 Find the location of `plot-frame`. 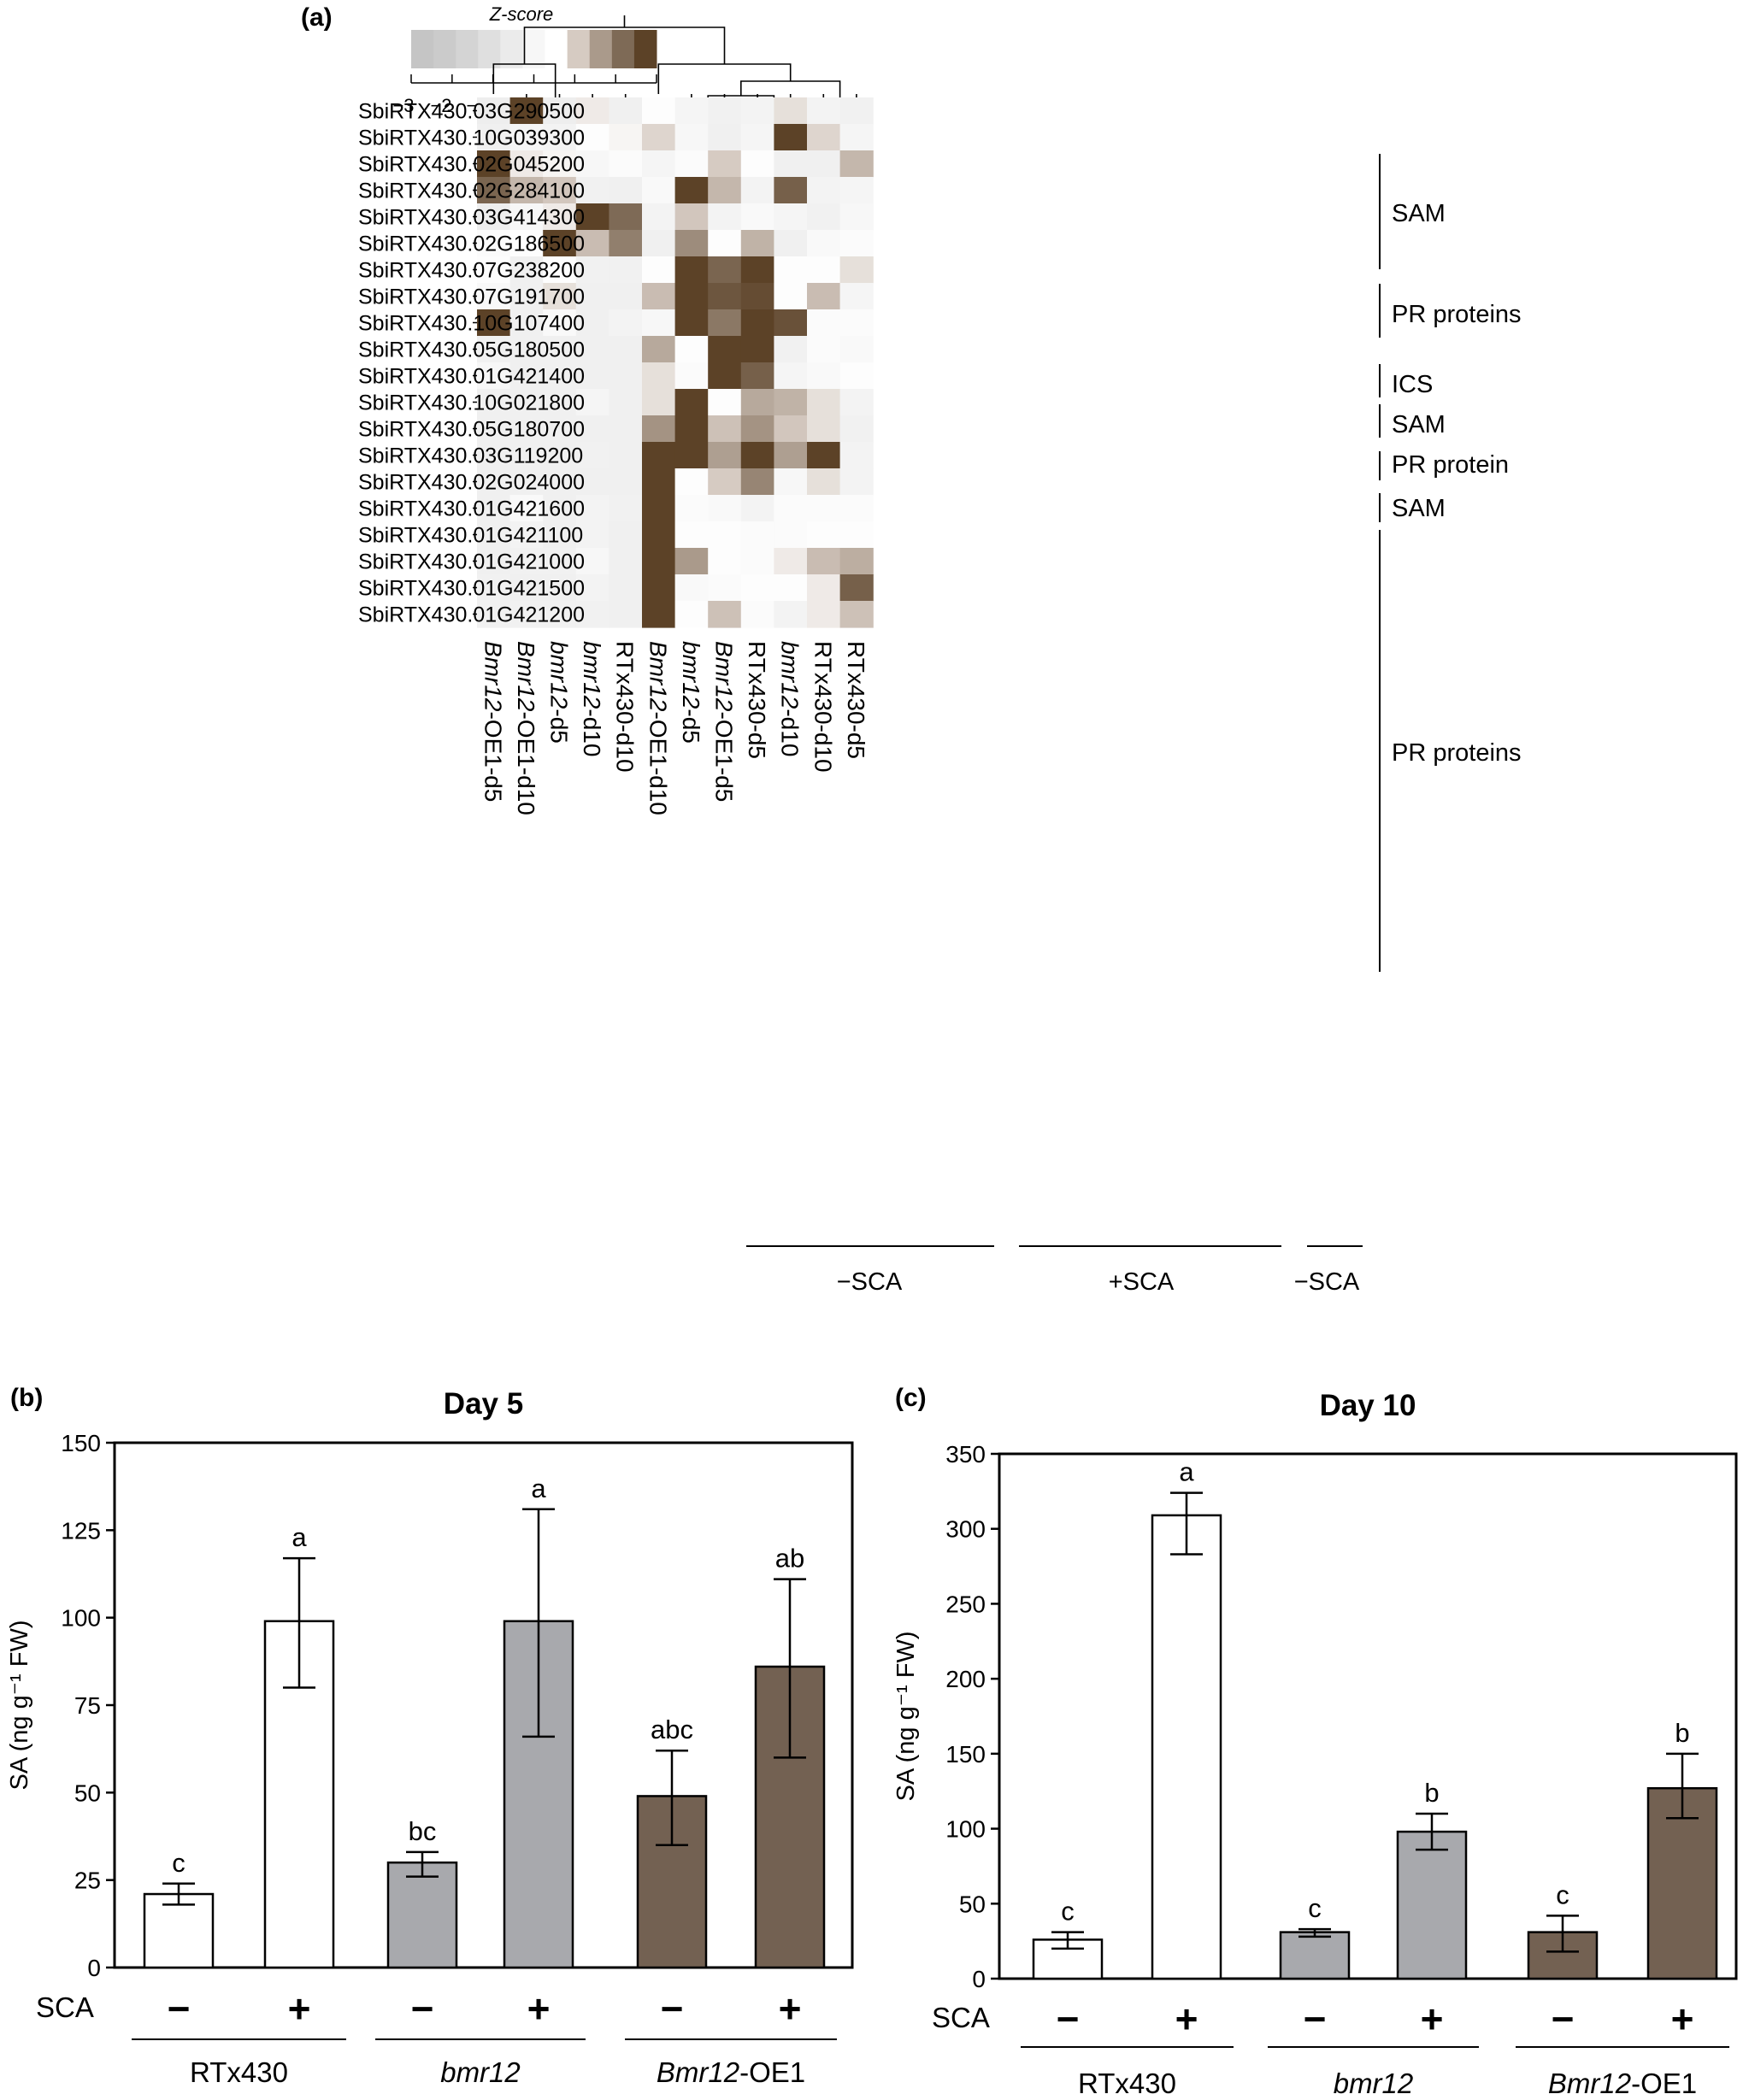

plot-frame is located at coordinates (483, 1705).